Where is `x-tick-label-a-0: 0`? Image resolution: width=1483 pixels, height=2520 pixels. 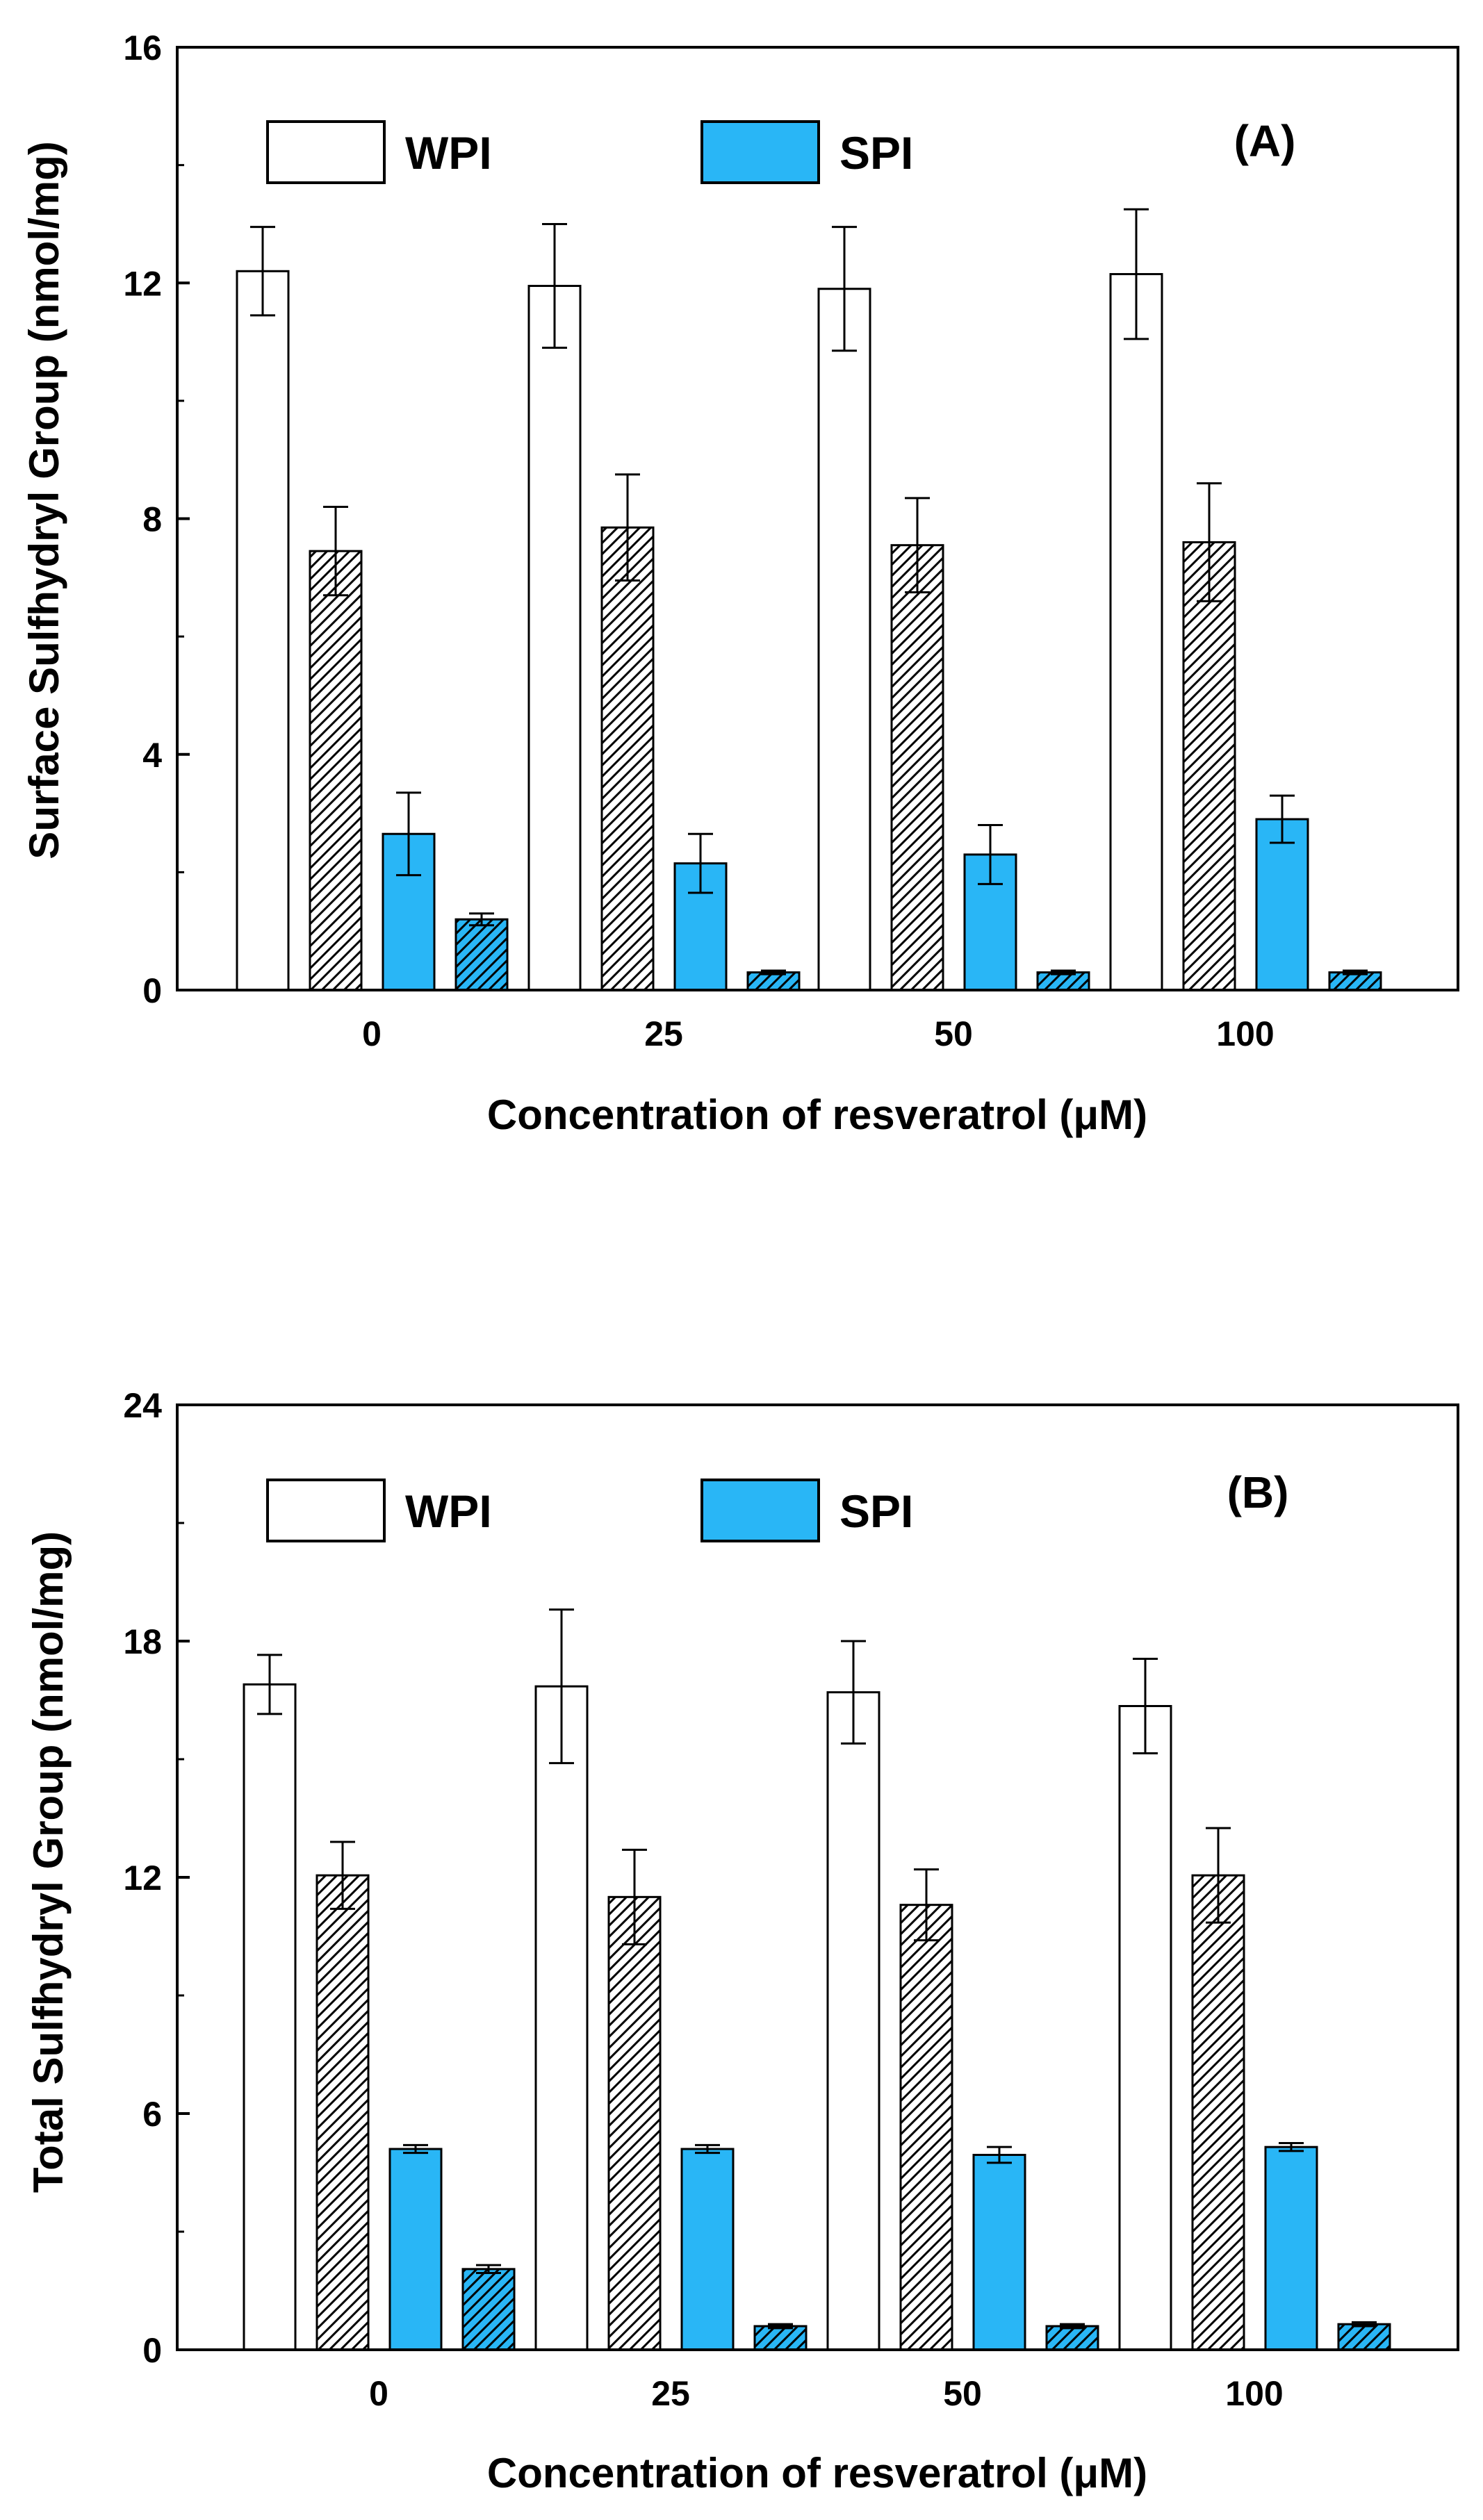
x-tick-label-a-0: 0 is located at coordinates (372, 1033).